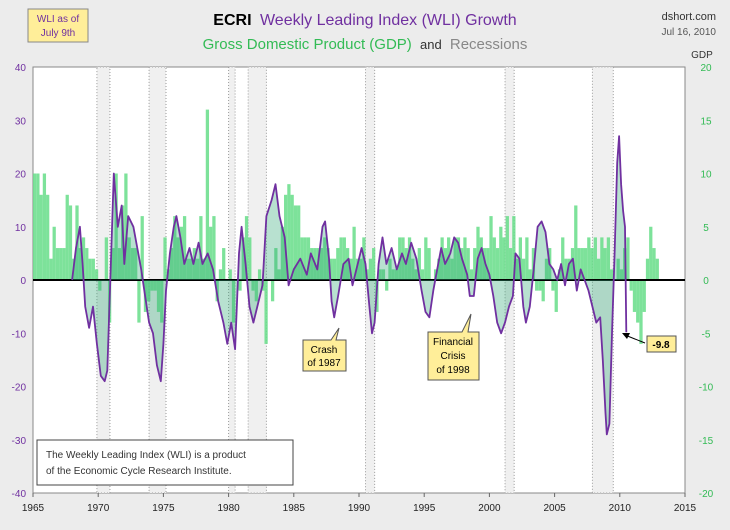  What do you see at coordinates (661, 345) in the screenshot?
I see `current-value-label: -9.8` at bounding box center [661, 345].